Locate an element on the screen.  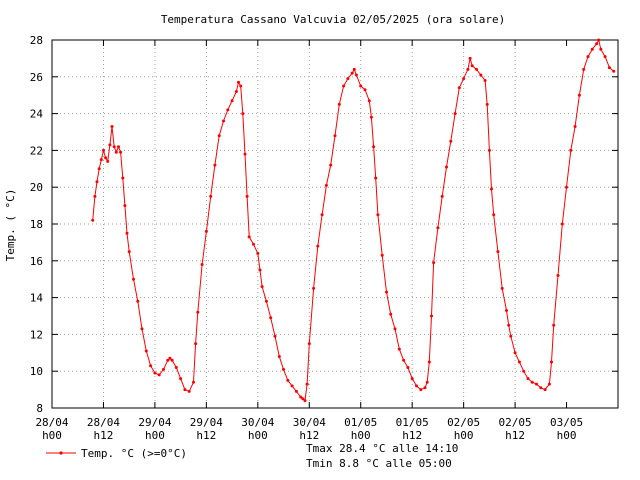
y-tick-label: 22 is located at coordinates (36, 150).